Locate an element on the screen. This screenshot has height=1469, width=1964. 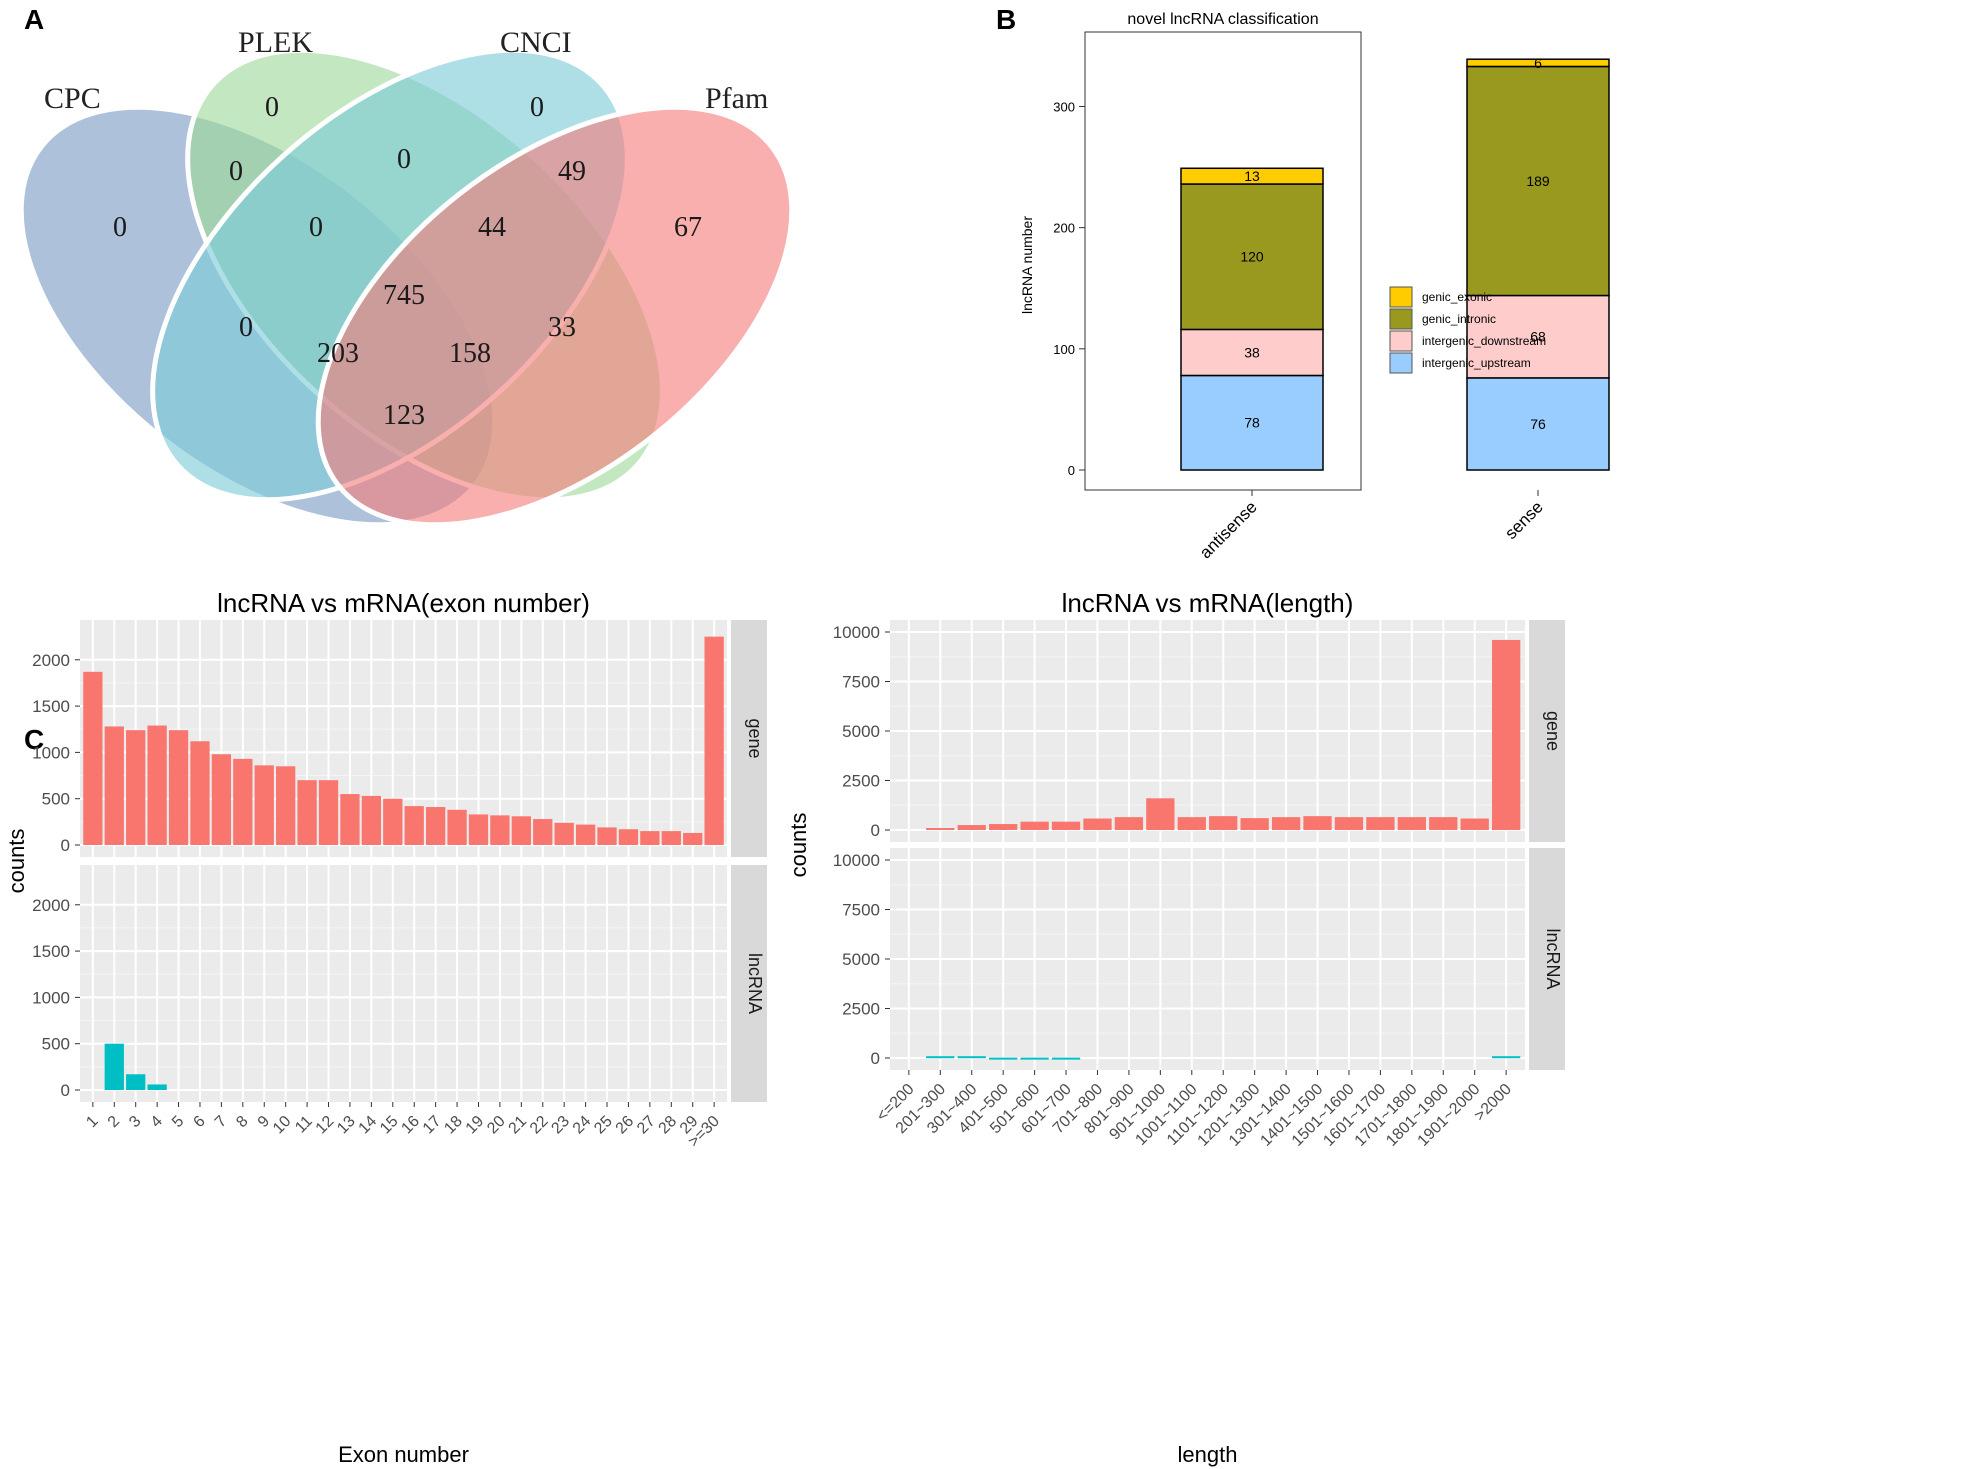
venn-count-pfam: 67 is located at coordinates (688, 227).